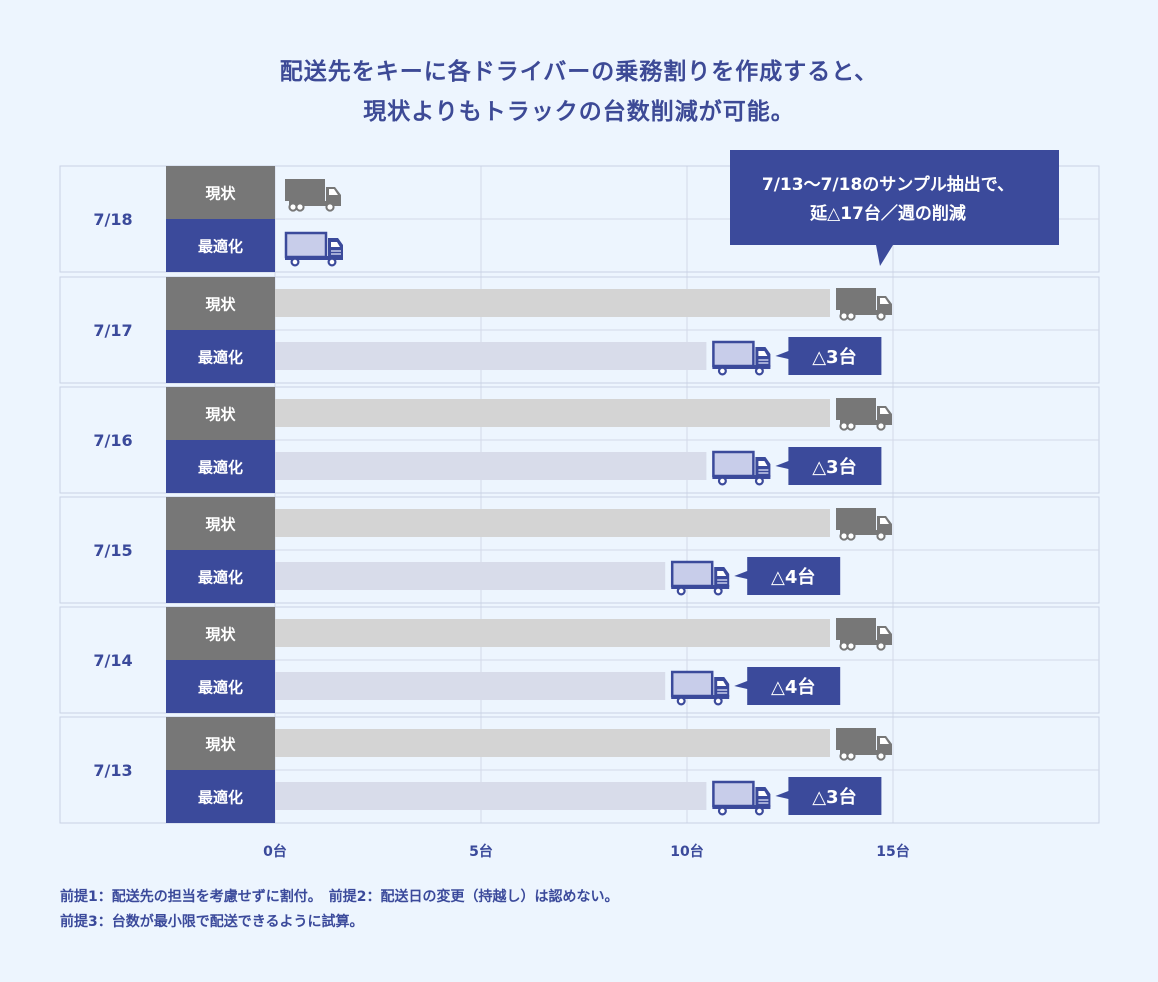 The width and height of the screenshot is (1158, 982). I want to click on annotation-callout, so click(894, 208).